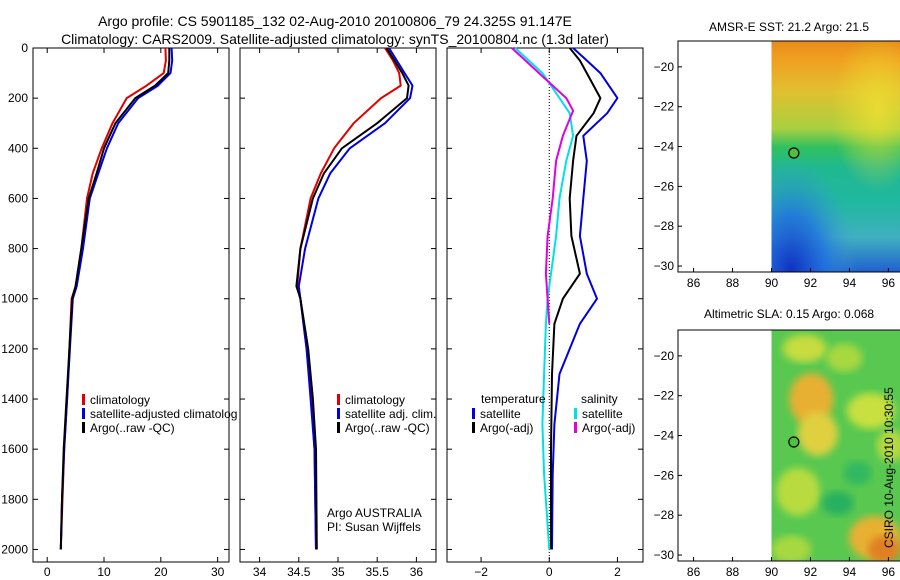  I want to click on y-tick-label: 1600, so click(14, 449).